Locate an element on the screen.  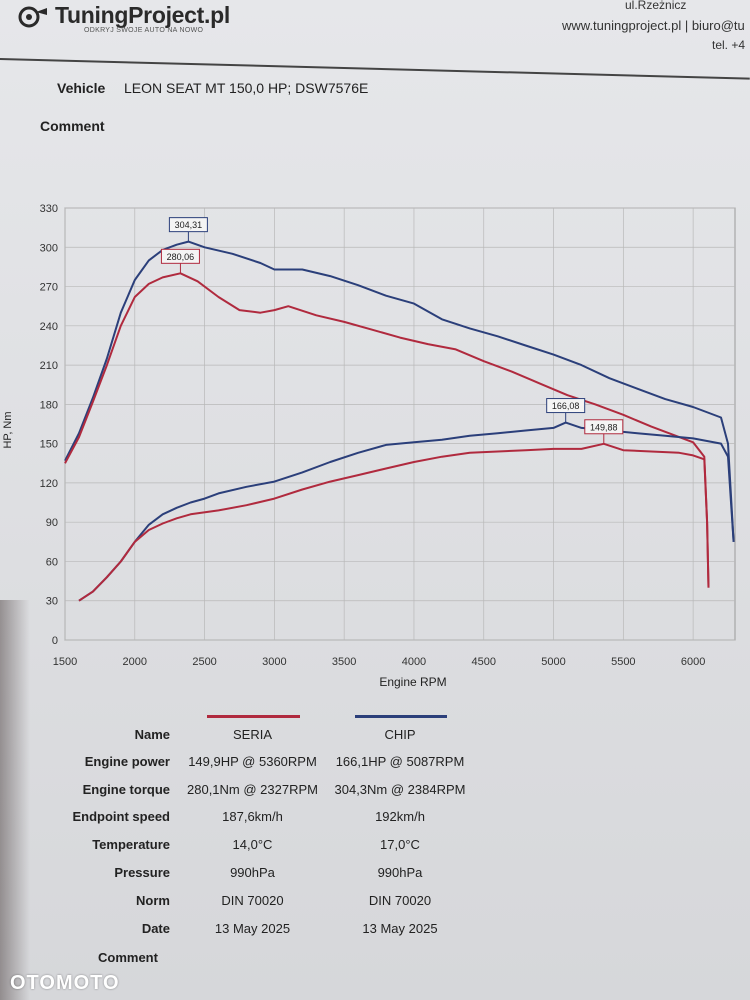
info-row: Pressure 990hPa 990hPa is located at coordinates (375, 877).